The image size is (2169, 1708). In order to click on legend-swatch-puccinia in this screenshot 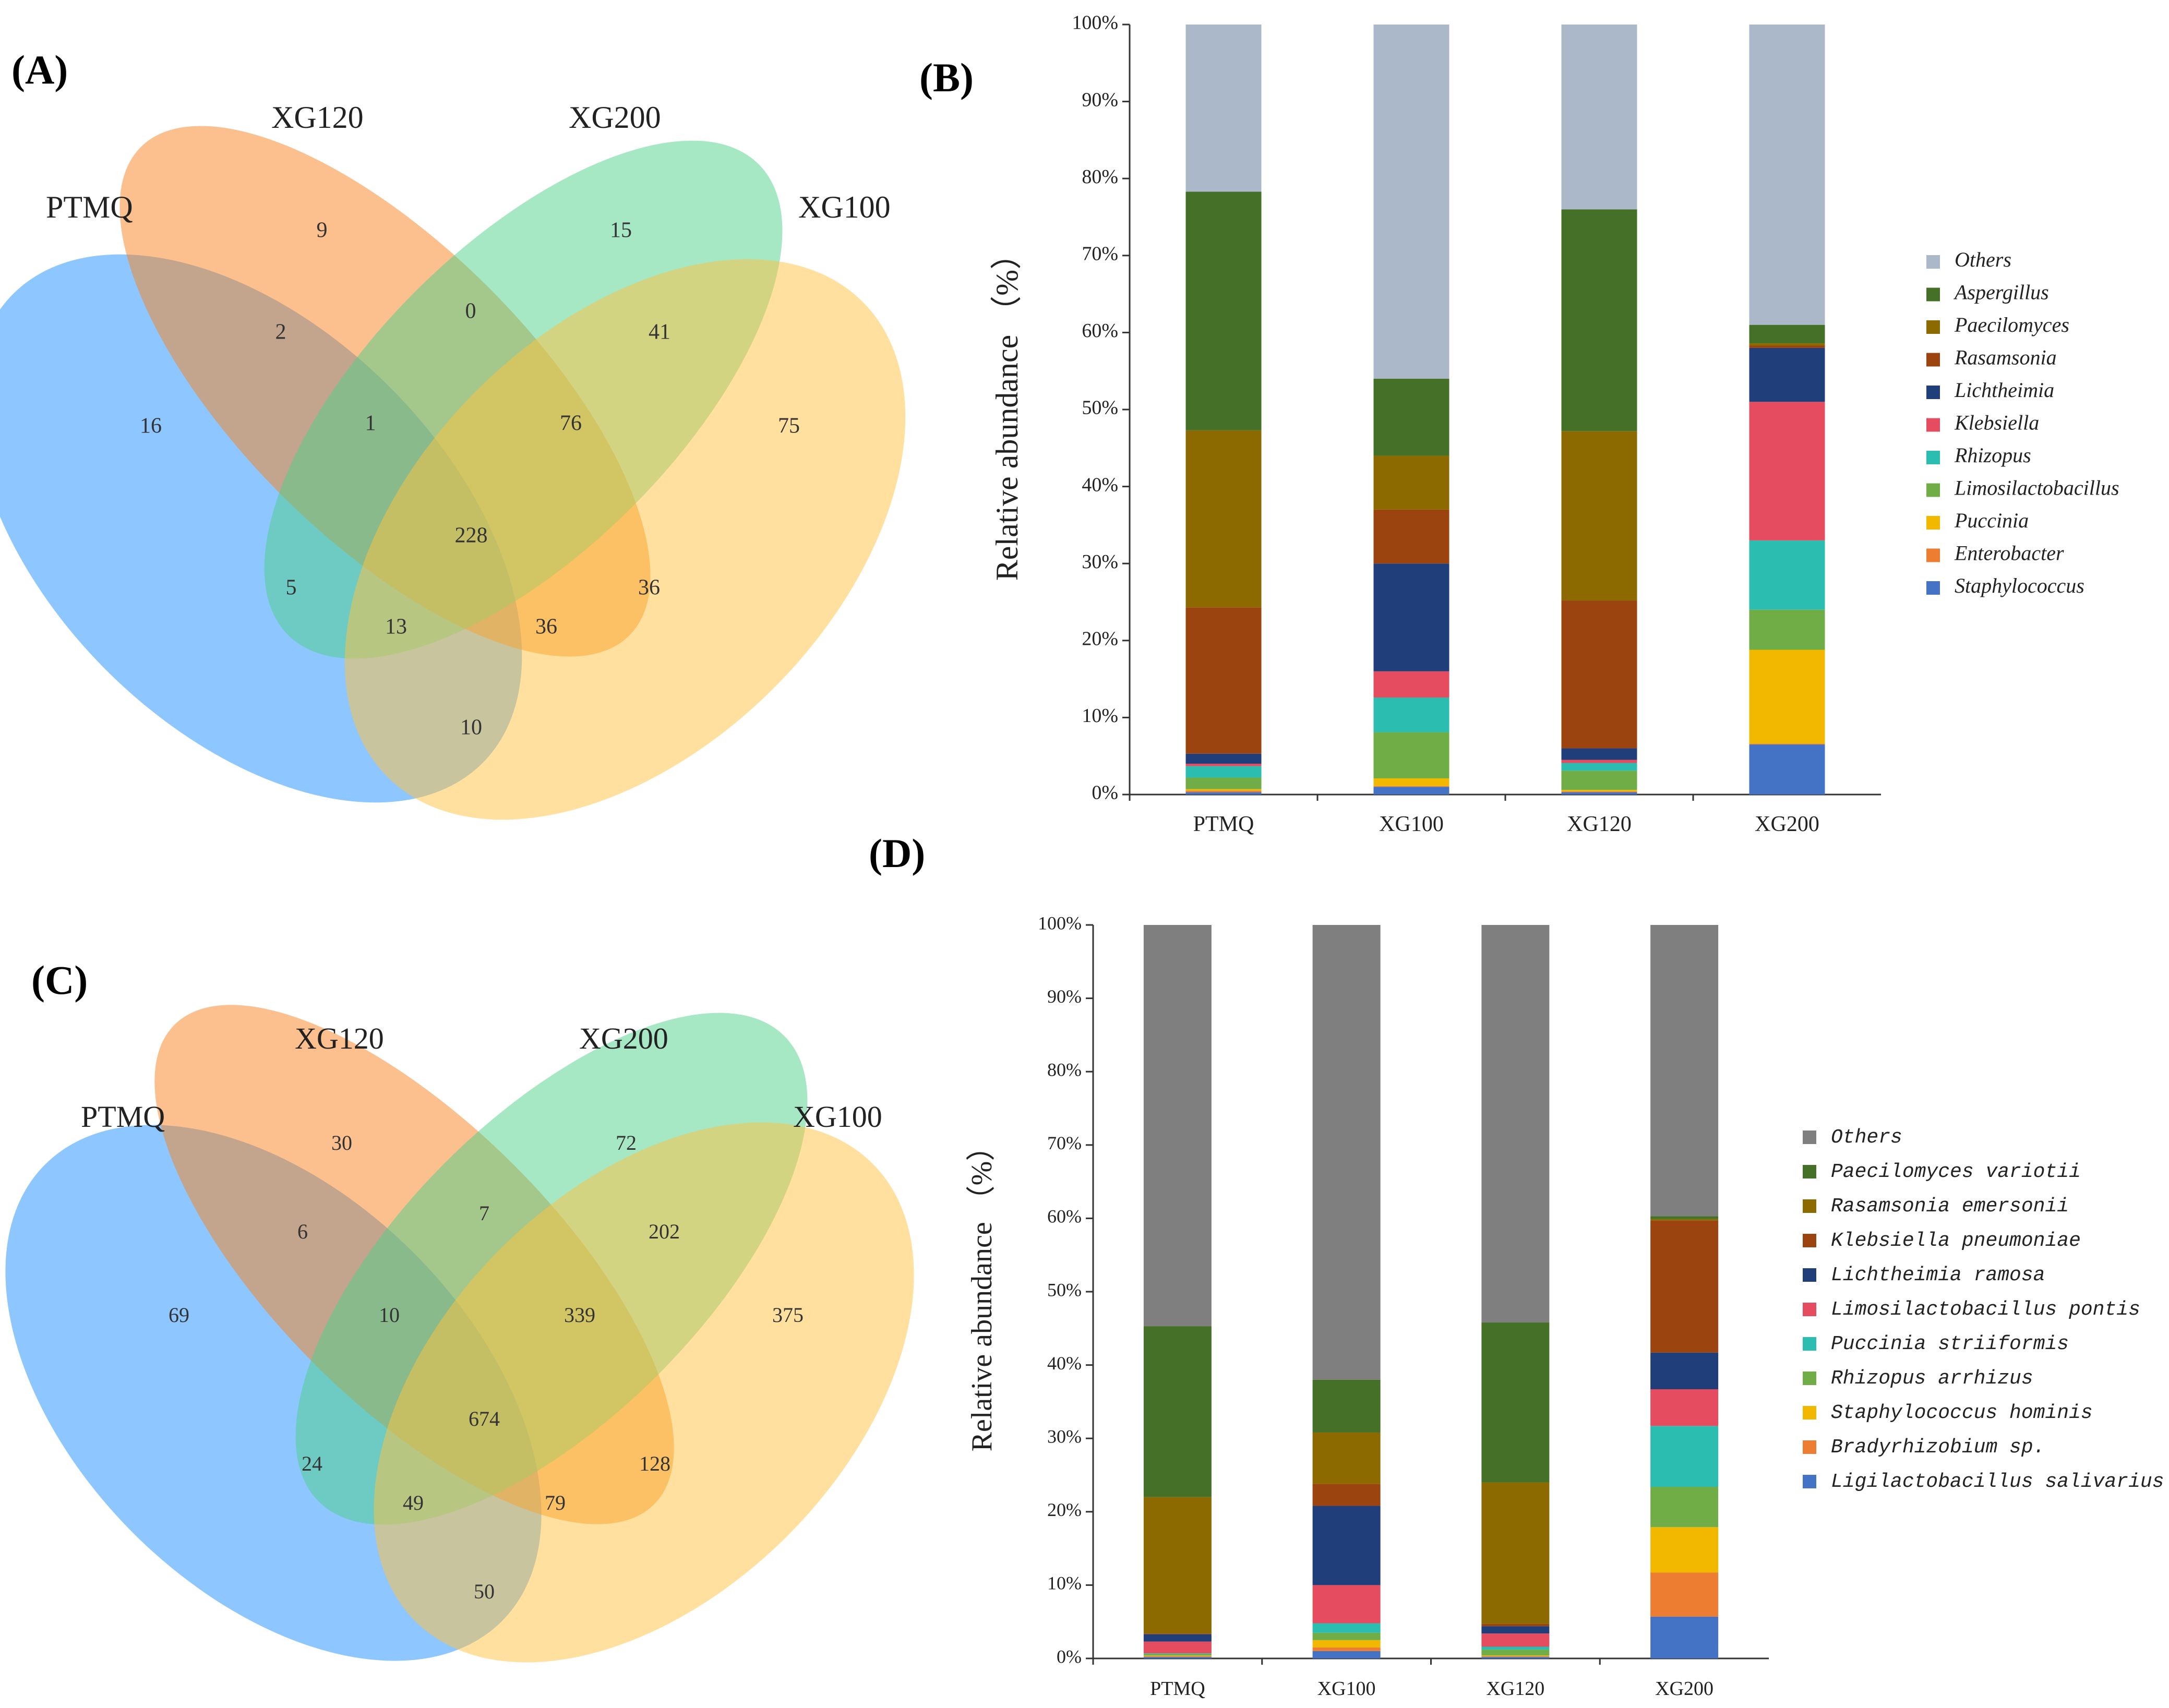, I will do `click(1933, 523)`.